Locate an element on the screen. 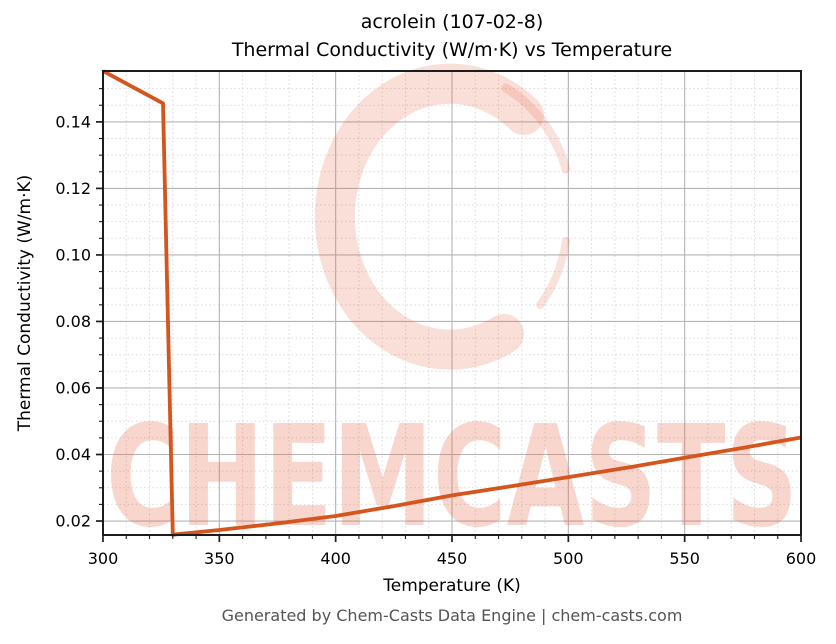 The height and width of the screenshot is (644, 836). x-tick-label: 350 is located at coordinates (219, 558).